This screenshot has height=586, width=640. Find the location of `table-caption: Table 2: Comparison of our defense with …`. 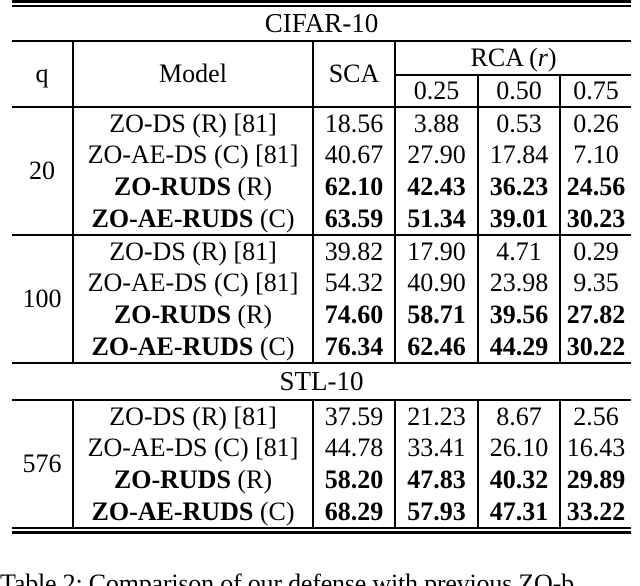

table-caption: Table 2: Comparison of our defense with … is located at coordinates (287, 577).